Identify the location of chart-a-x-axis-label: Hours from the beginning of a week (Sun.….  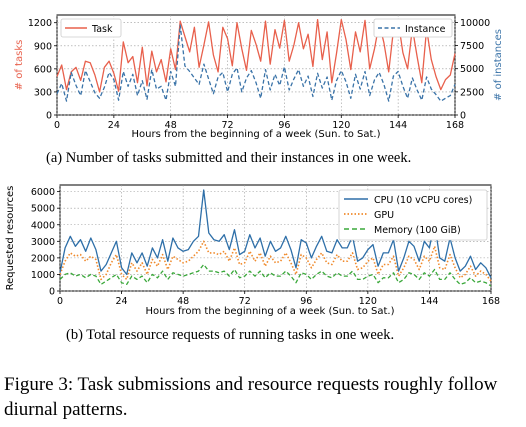
(255, 134).